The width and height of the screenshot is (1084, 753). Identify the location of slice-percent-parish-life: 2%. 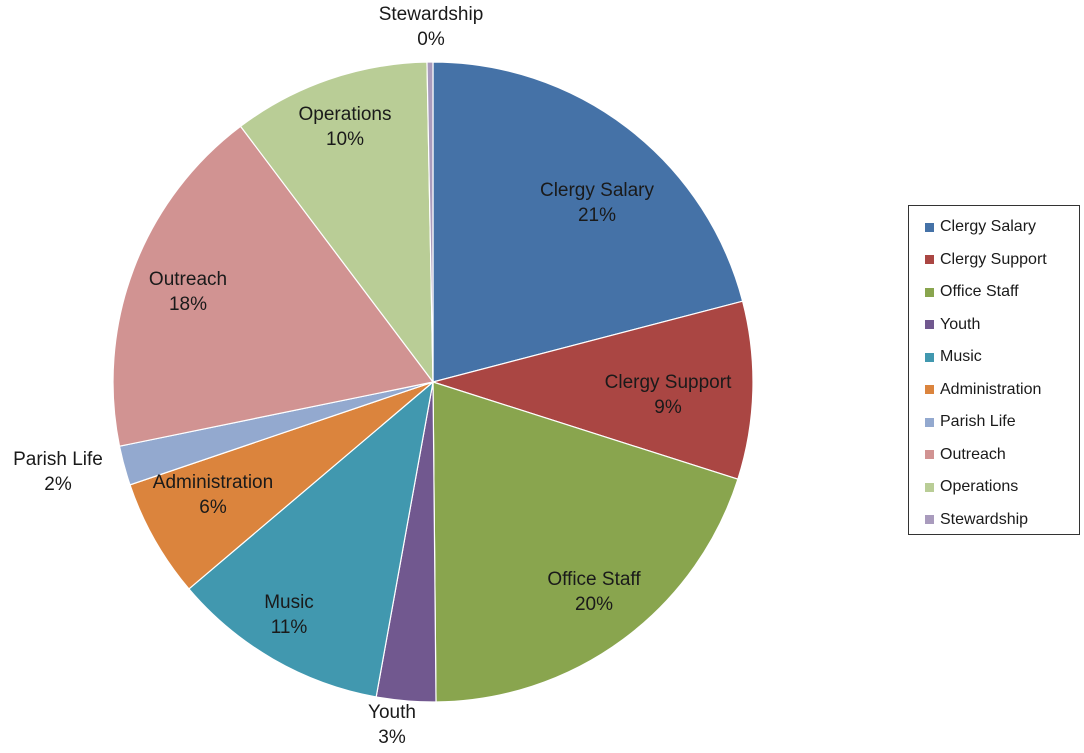
(58, 484).